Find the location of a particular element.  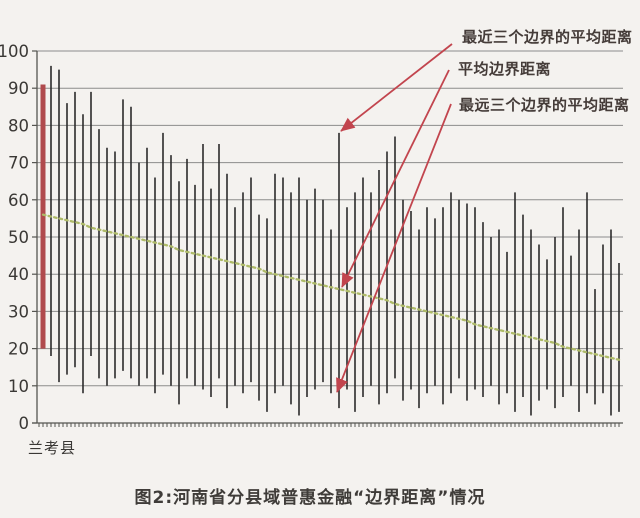

y-tick-label: 20 is located at coordinates (18, 349).